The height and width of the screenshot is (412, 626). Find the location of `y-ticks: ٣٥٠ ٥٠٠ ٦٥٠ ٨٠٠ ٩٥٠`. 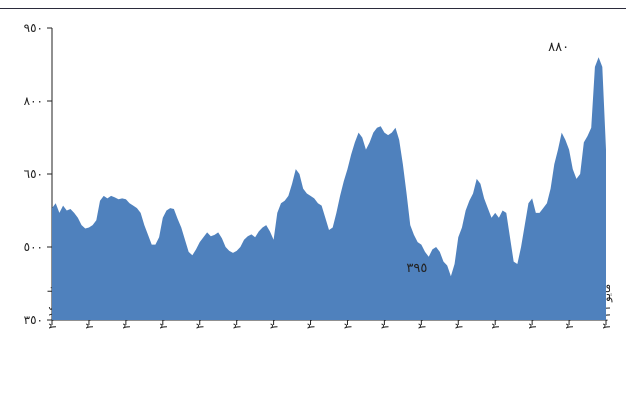

y-ticks: ٣٥٠ ٥٠٠ ٦٥٠ ٨٠٠ ٩٥٠ is located at coordinates (38, 174).